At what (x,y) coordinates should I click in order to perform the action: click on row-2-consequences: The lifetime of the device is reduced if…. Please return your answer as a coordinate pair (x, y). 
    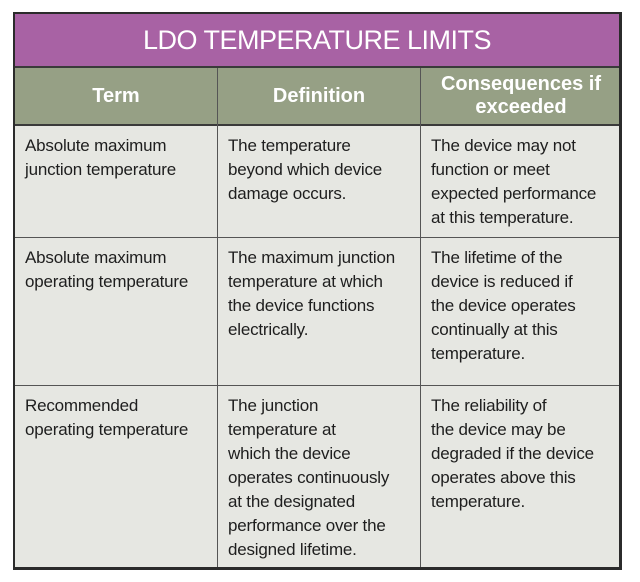
    Looking at the image, I should click on (503, 305).